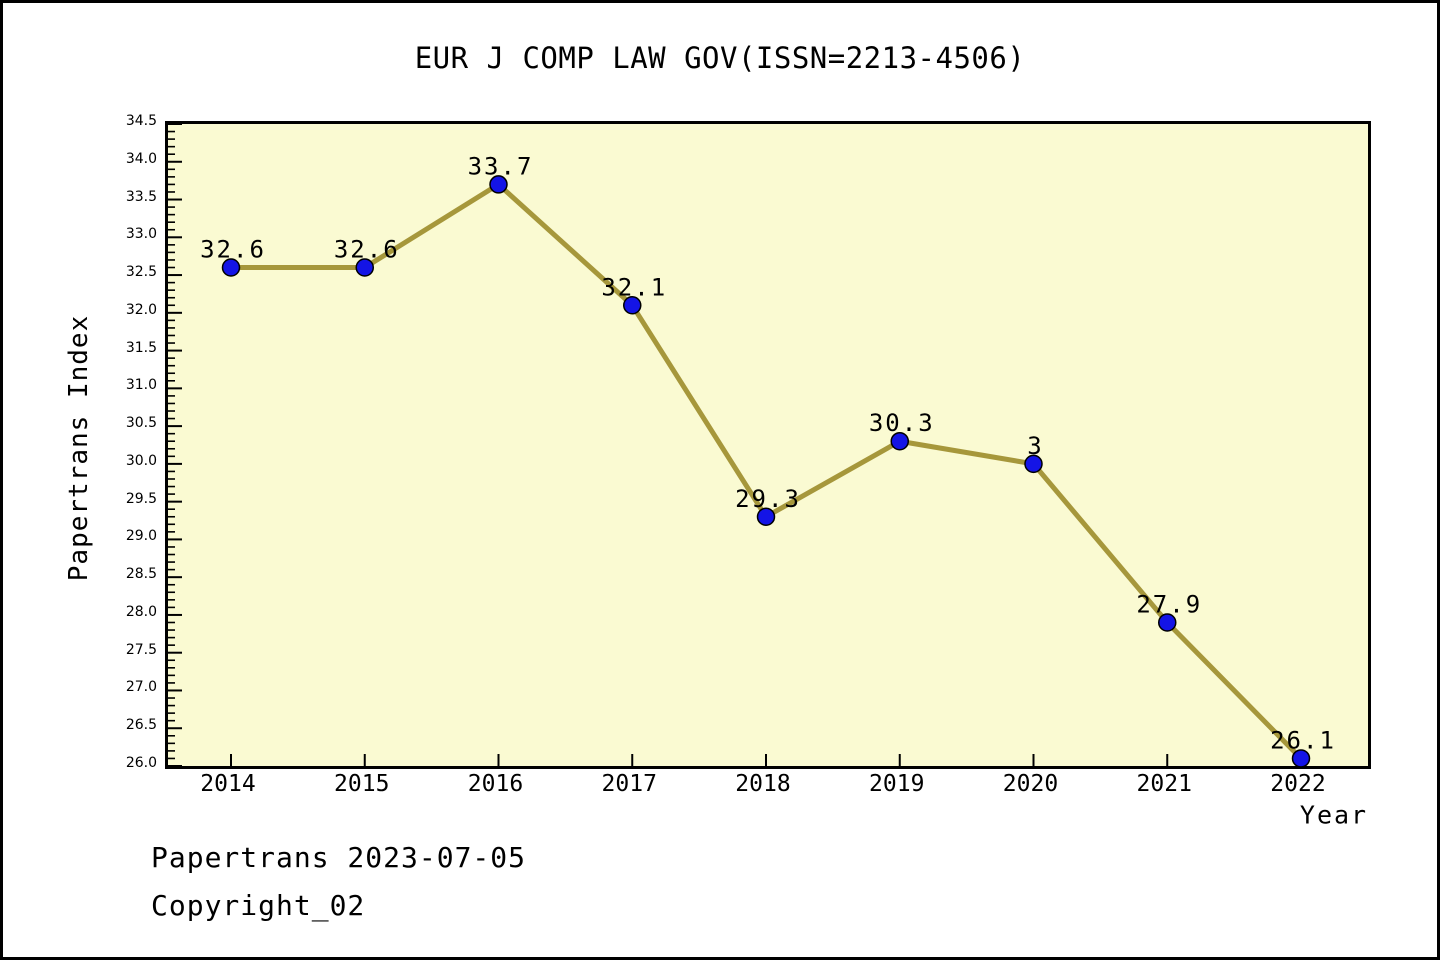 The image size is (1440, 960). I want to click on data-point-label: 26.1, so click(1303, 740).